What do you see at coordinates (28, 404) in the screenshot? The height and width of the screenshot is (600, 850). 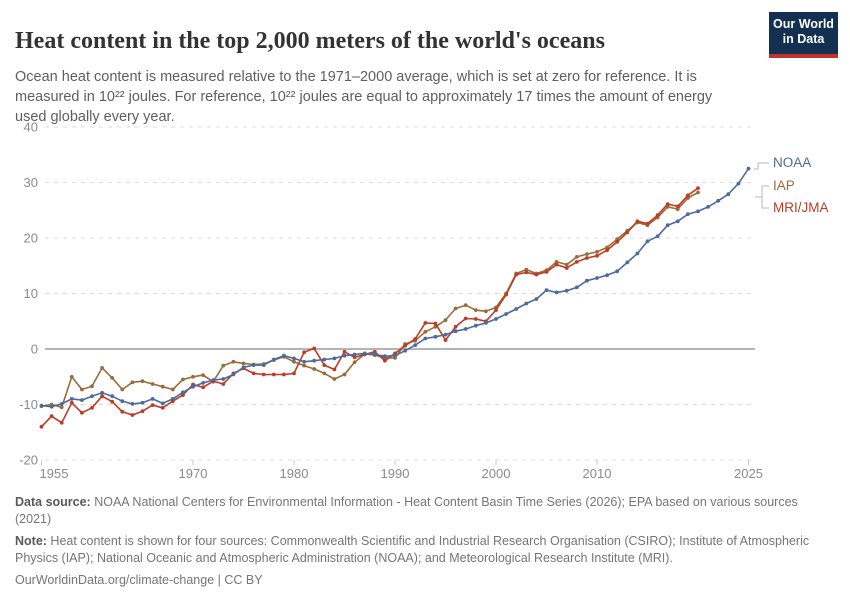 I see `y-axis-label: -10` at bounding box center [28, 404].